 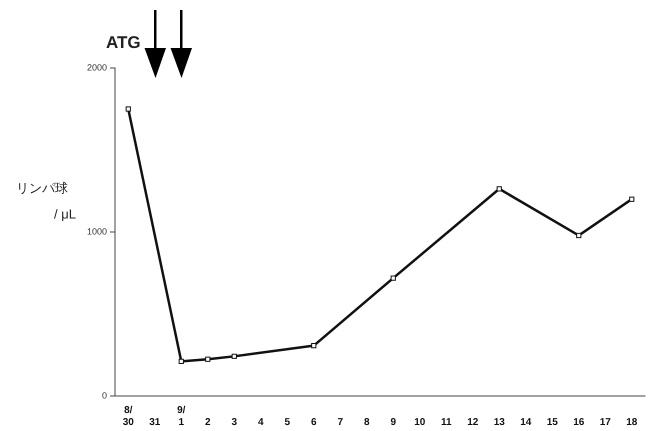 What do you see at coordinates (105, 395) in the screenshot?
I see `y-tick-label: 0` at bounding box center [105, 395].